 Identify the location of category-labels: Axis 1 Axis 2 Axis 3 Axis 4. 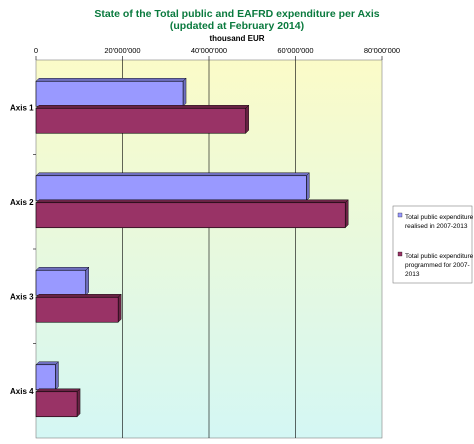
(22, 249).